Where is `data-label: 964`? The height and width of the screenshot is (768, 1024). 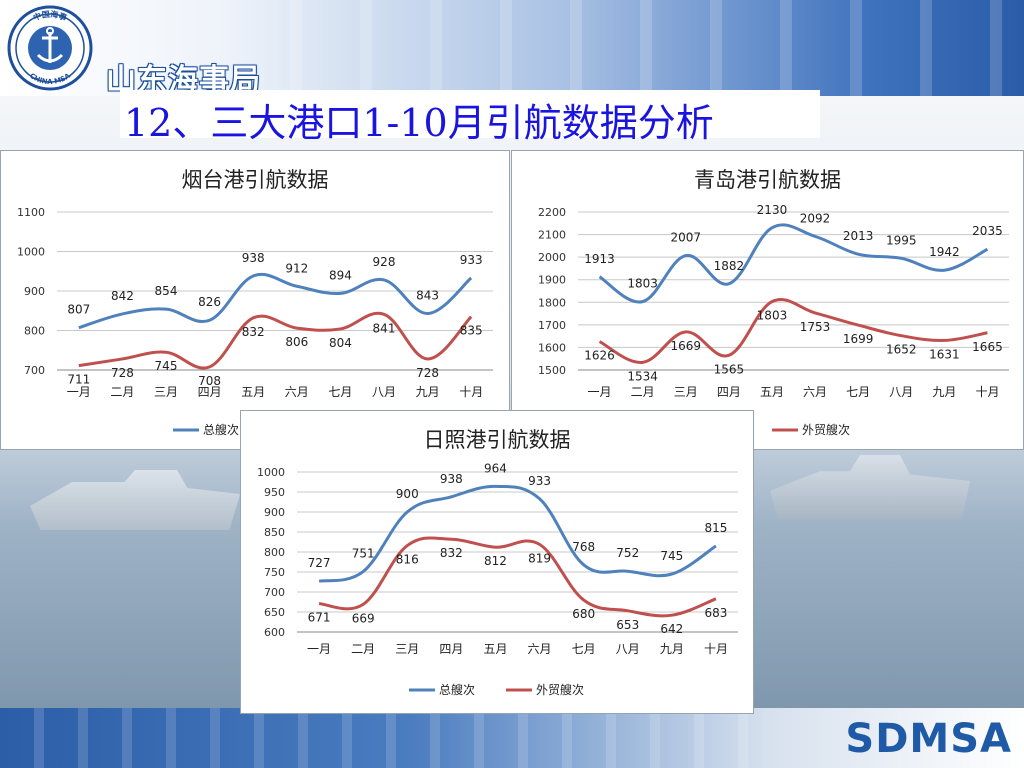 data-label: 964 is located at coordinates (495, 468).